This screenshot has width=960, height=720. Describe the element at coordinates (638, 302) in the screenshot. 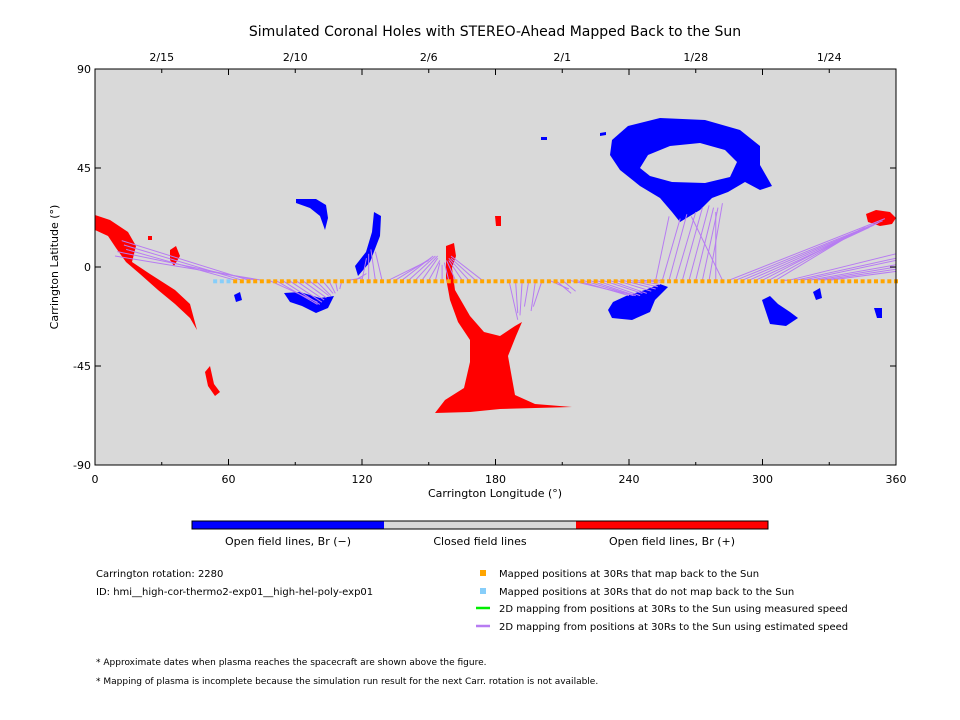

I see `coronal-hole-negative-equator-east` at that location.